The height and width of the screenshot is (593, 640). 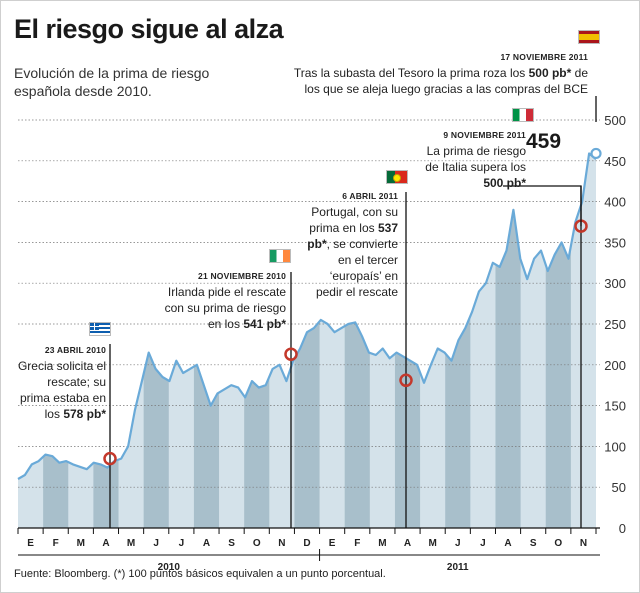 I want to click on y-tick-label: 150, so click(x=615, y=406).